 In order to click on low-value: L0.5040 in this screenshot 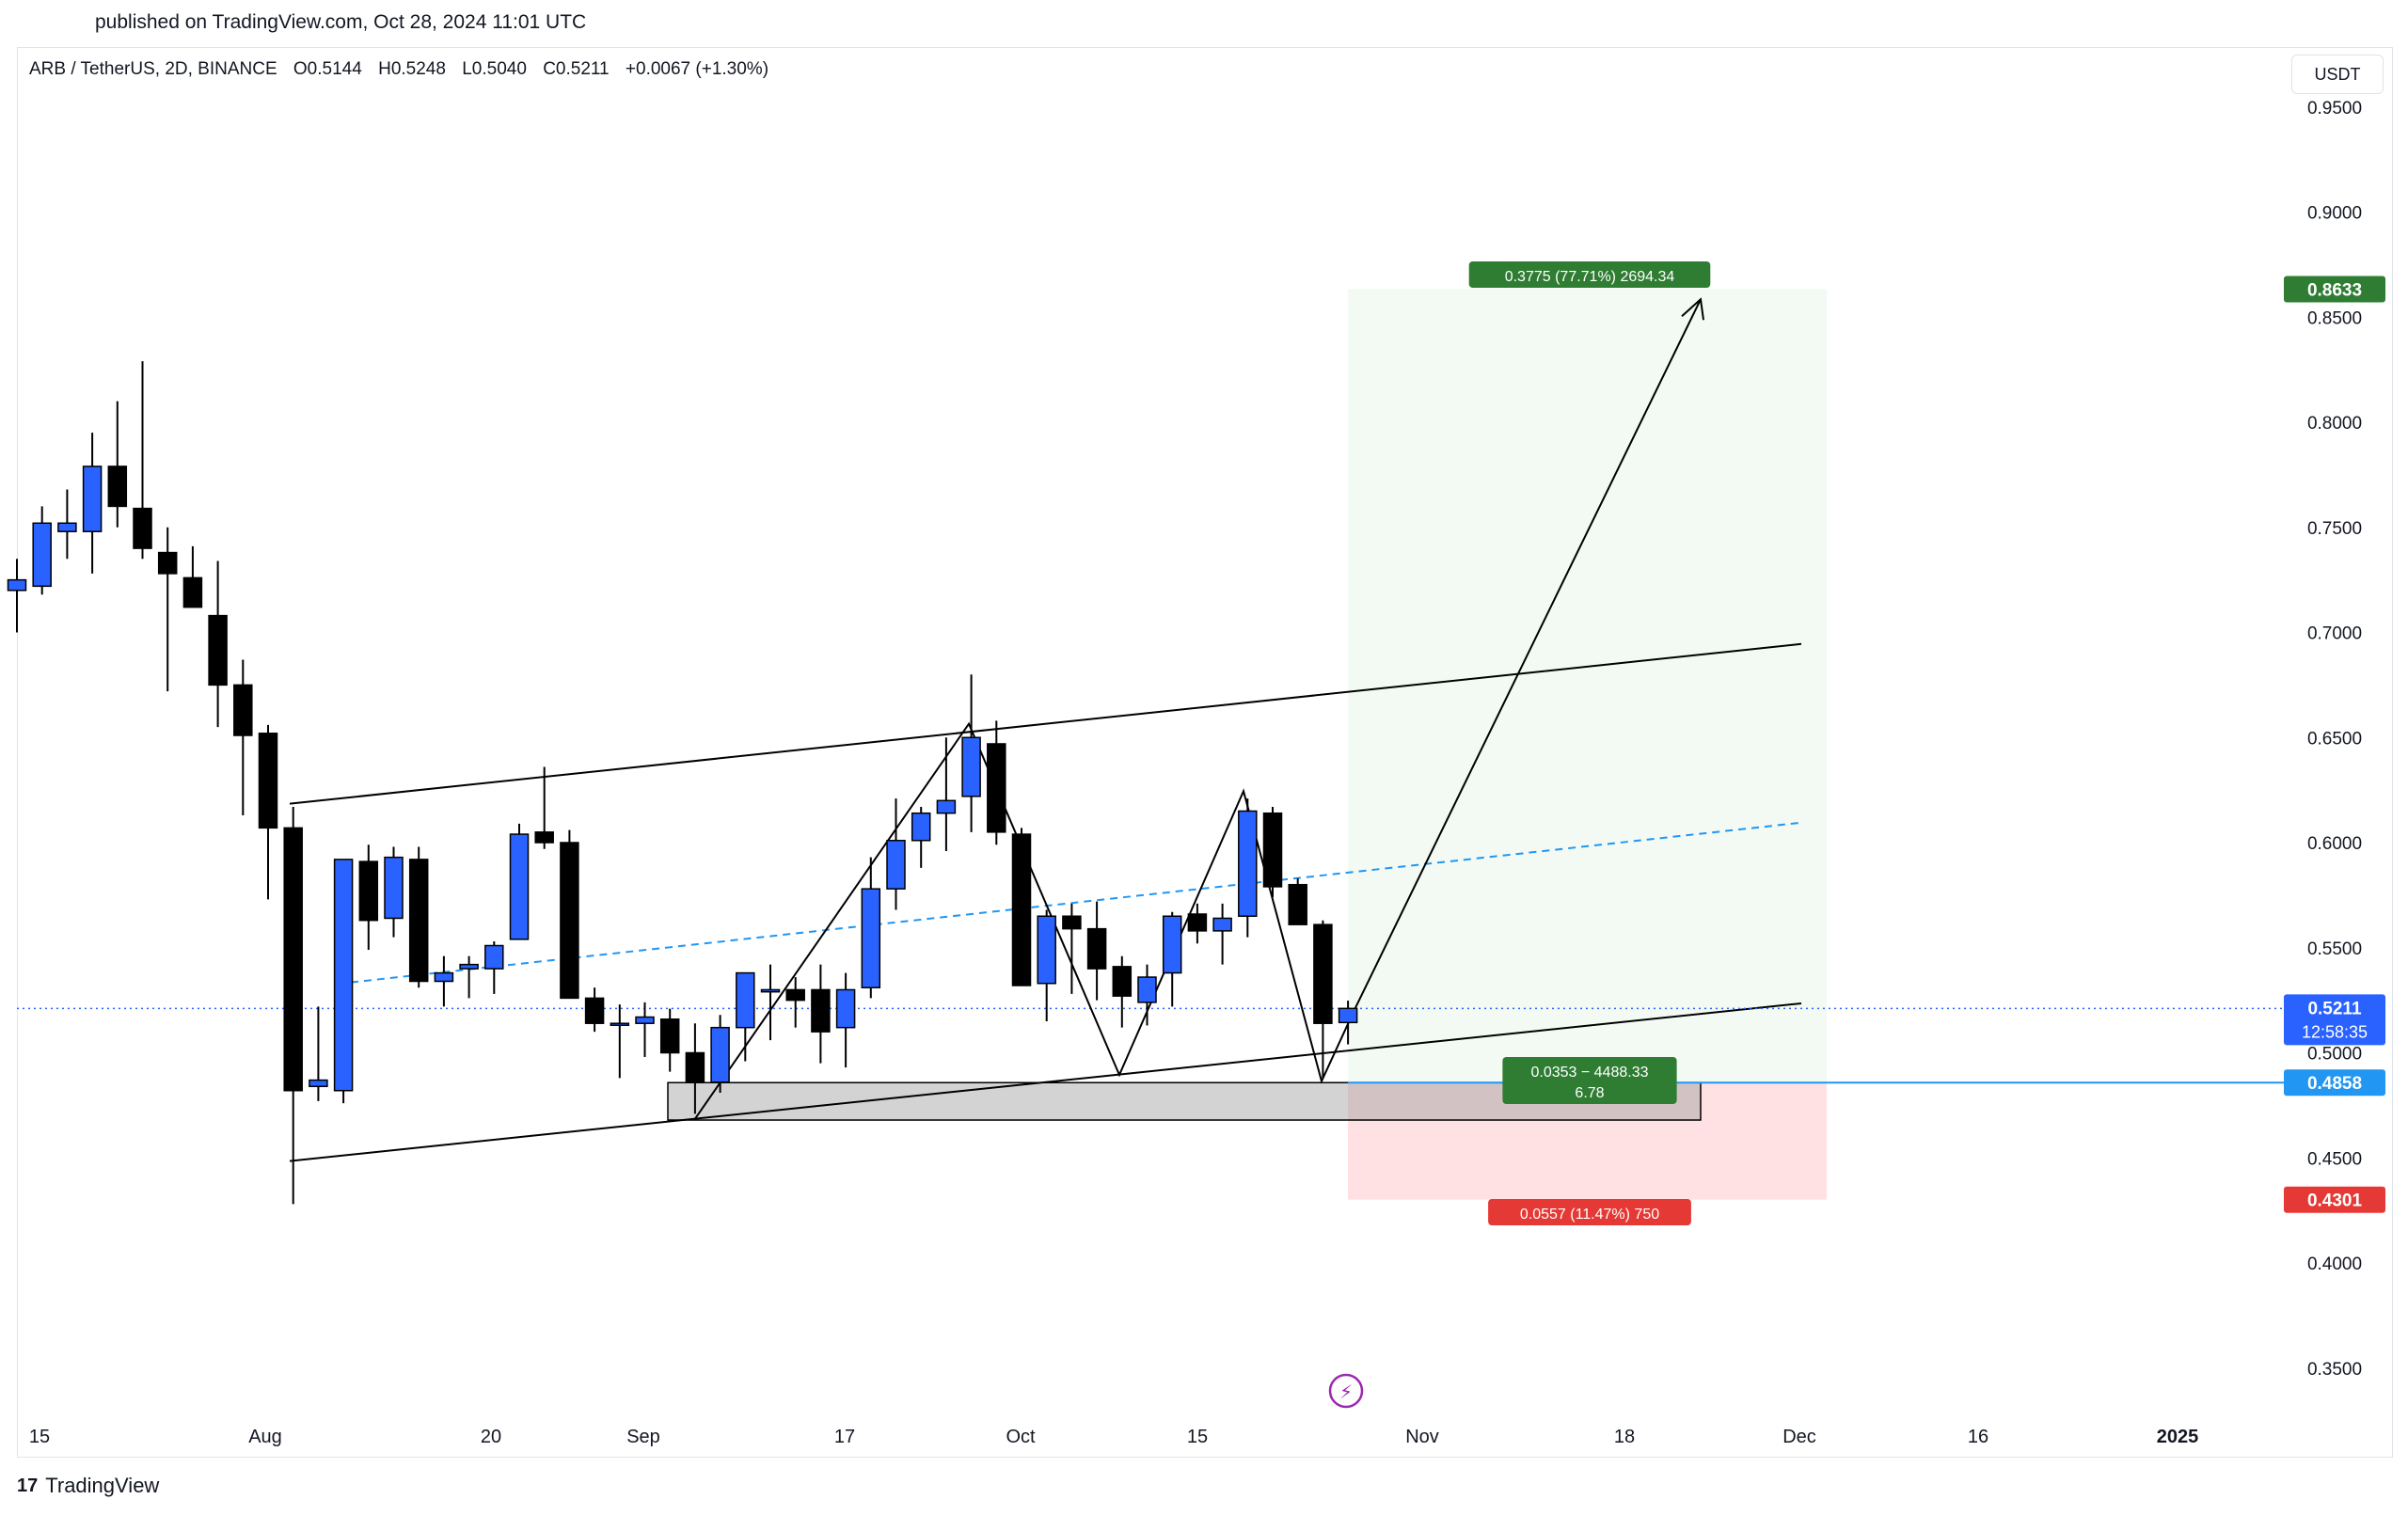, I will do `click(495, 69)`.